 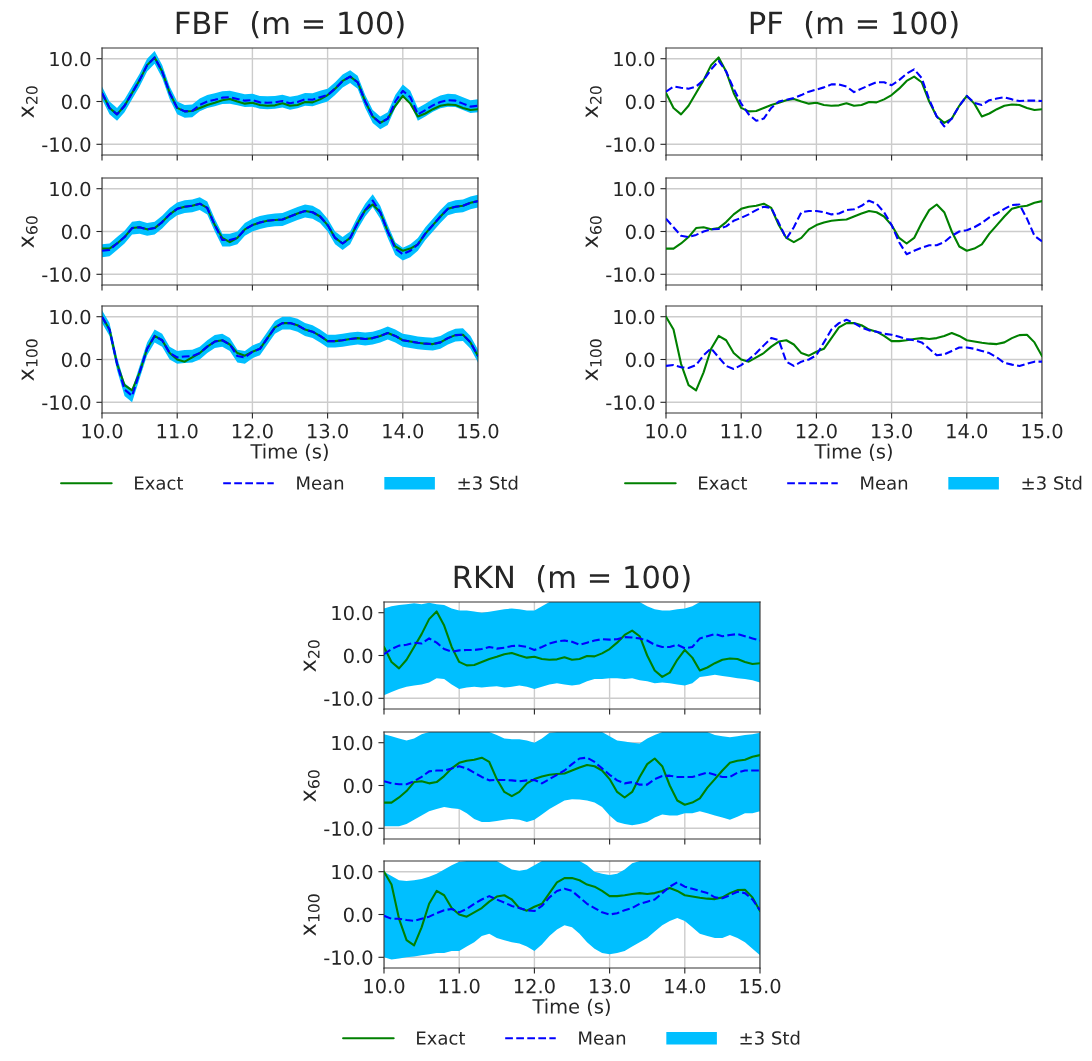 What do you see at coordinates (572, 578) in the screenshot?
I see `chart-title: RKN (m = 100)` at bounding box center [572, 578].